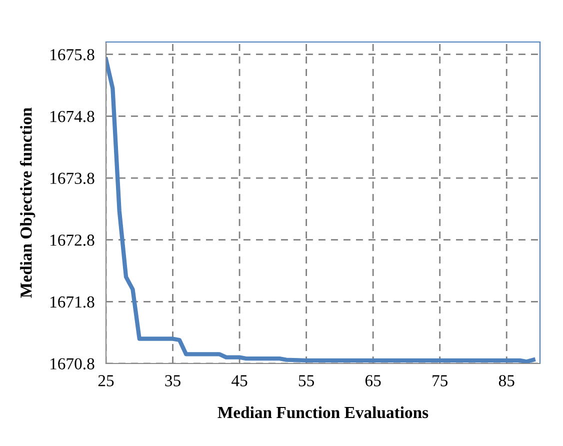 Image resolution: width=563 pixels, height=446 pixels. I want to click on y-tick-label: 1674.8, so click(72, 116).